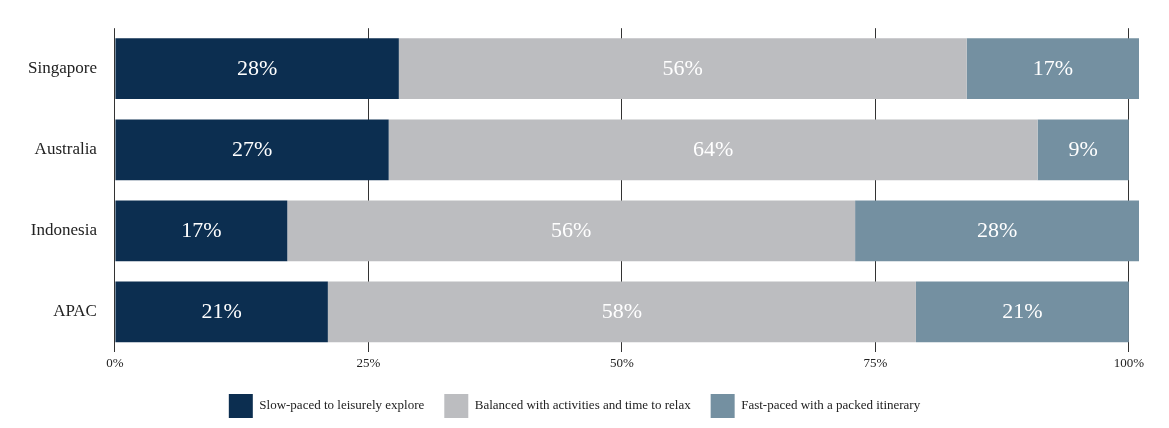 This screenshot has width=1169, height=428. What do you see at coordinates (875, 362) in the screenshot?
I see `x-tick-label: 75%` at bounding box center [875, 362].